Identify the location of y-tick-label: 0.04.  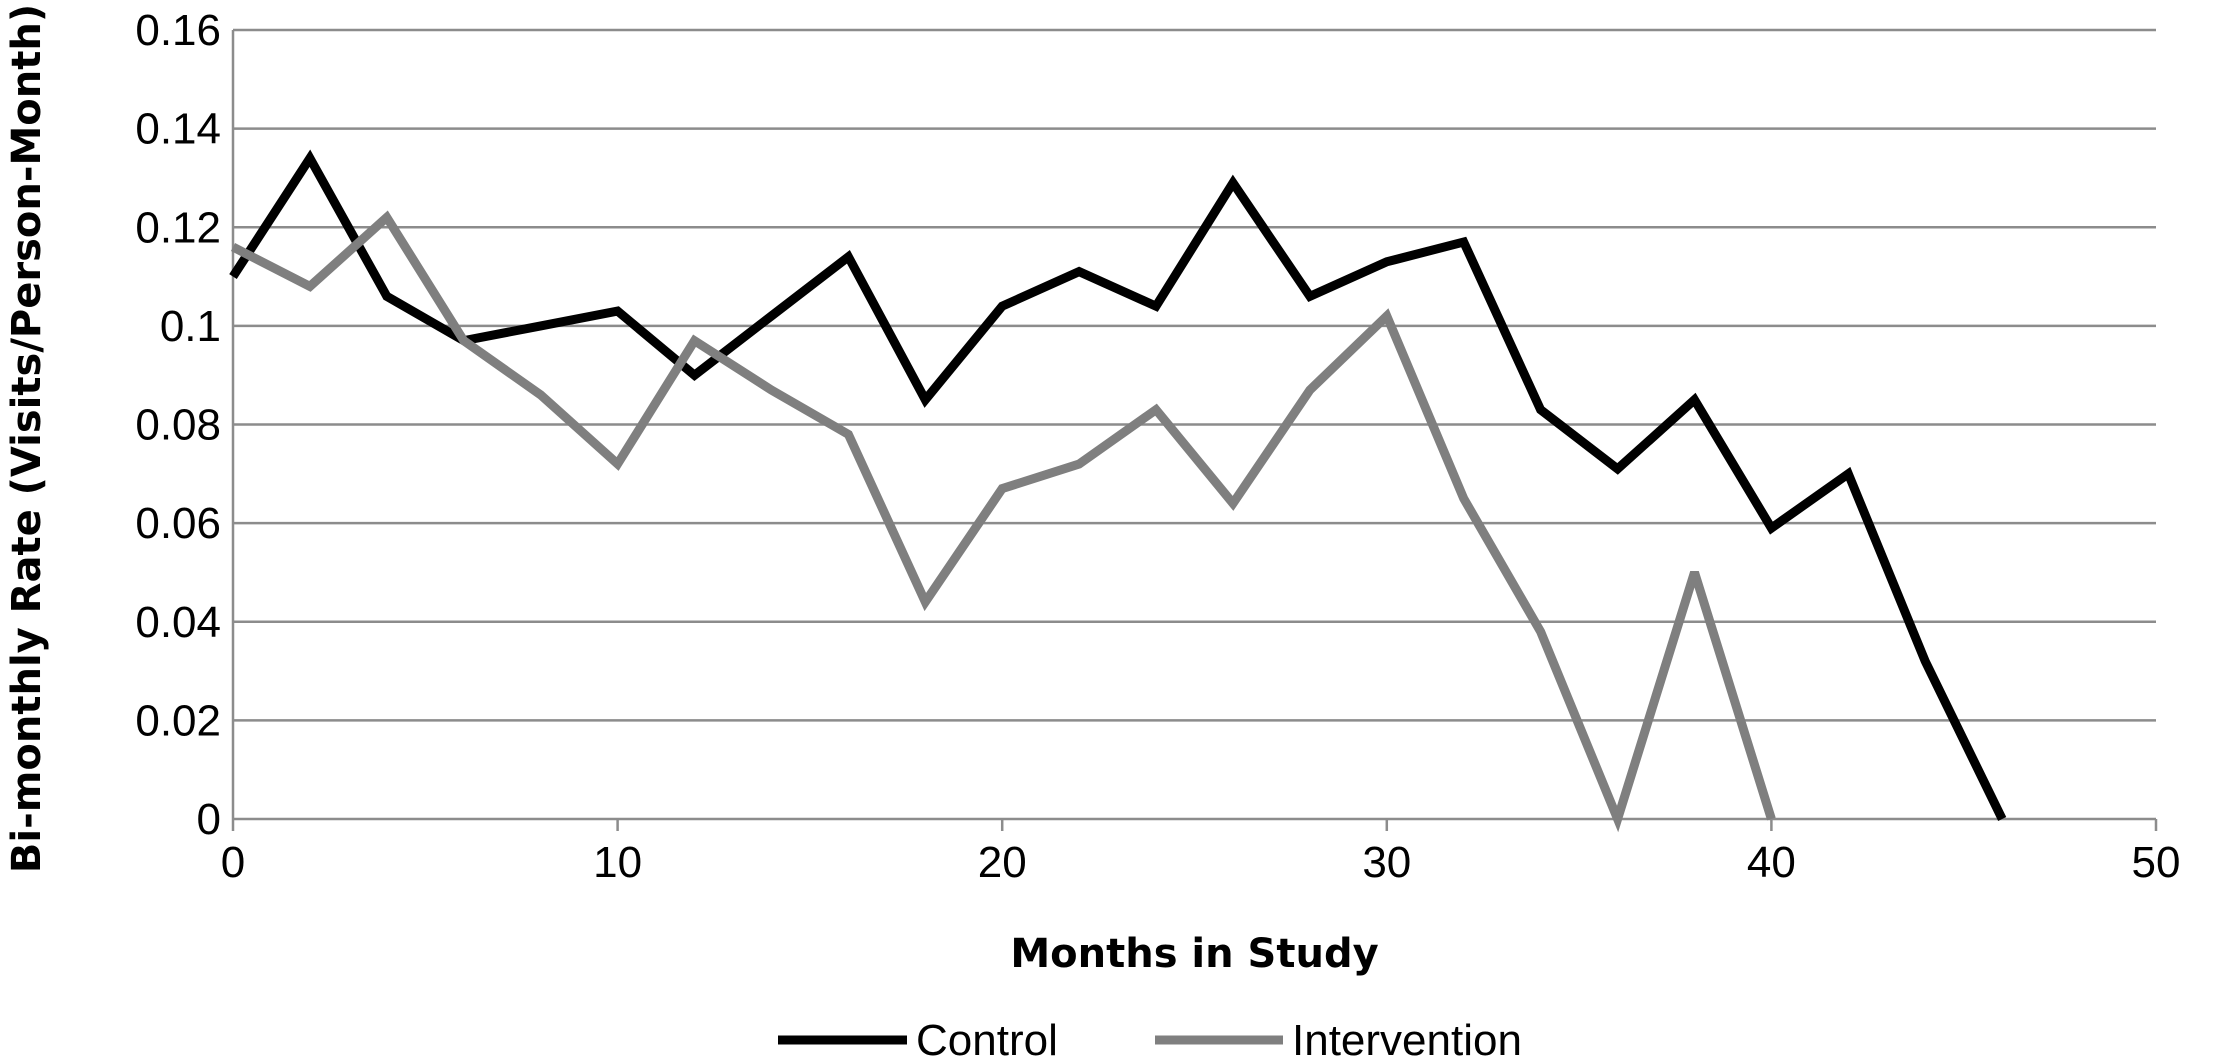
(178, 622).